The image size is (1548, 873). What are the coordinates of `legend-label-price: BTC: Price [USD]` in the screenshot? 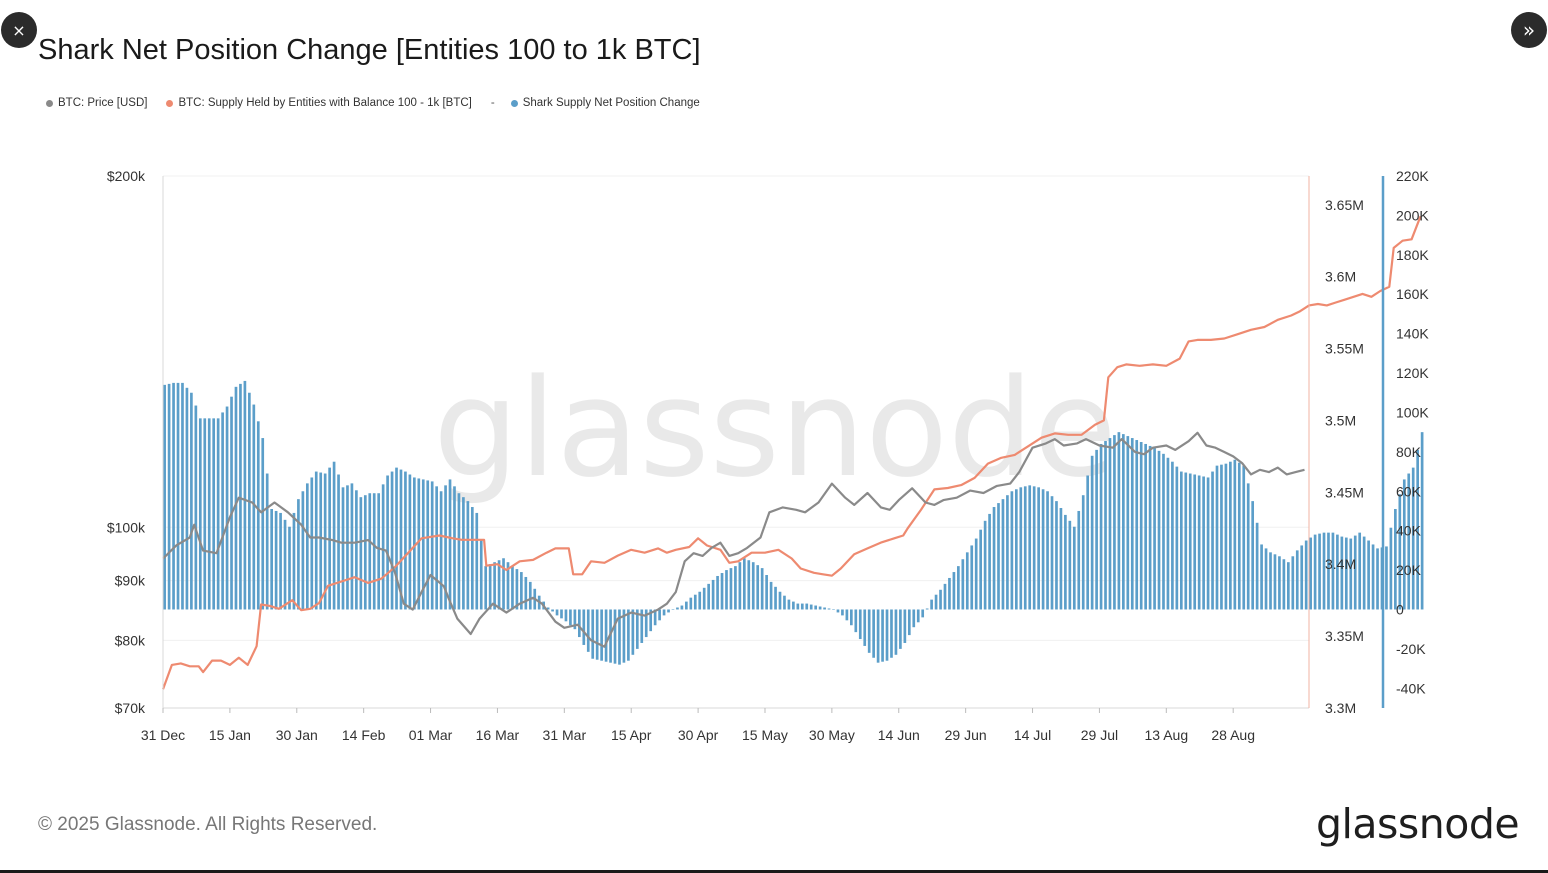 It's located at (103, 103).